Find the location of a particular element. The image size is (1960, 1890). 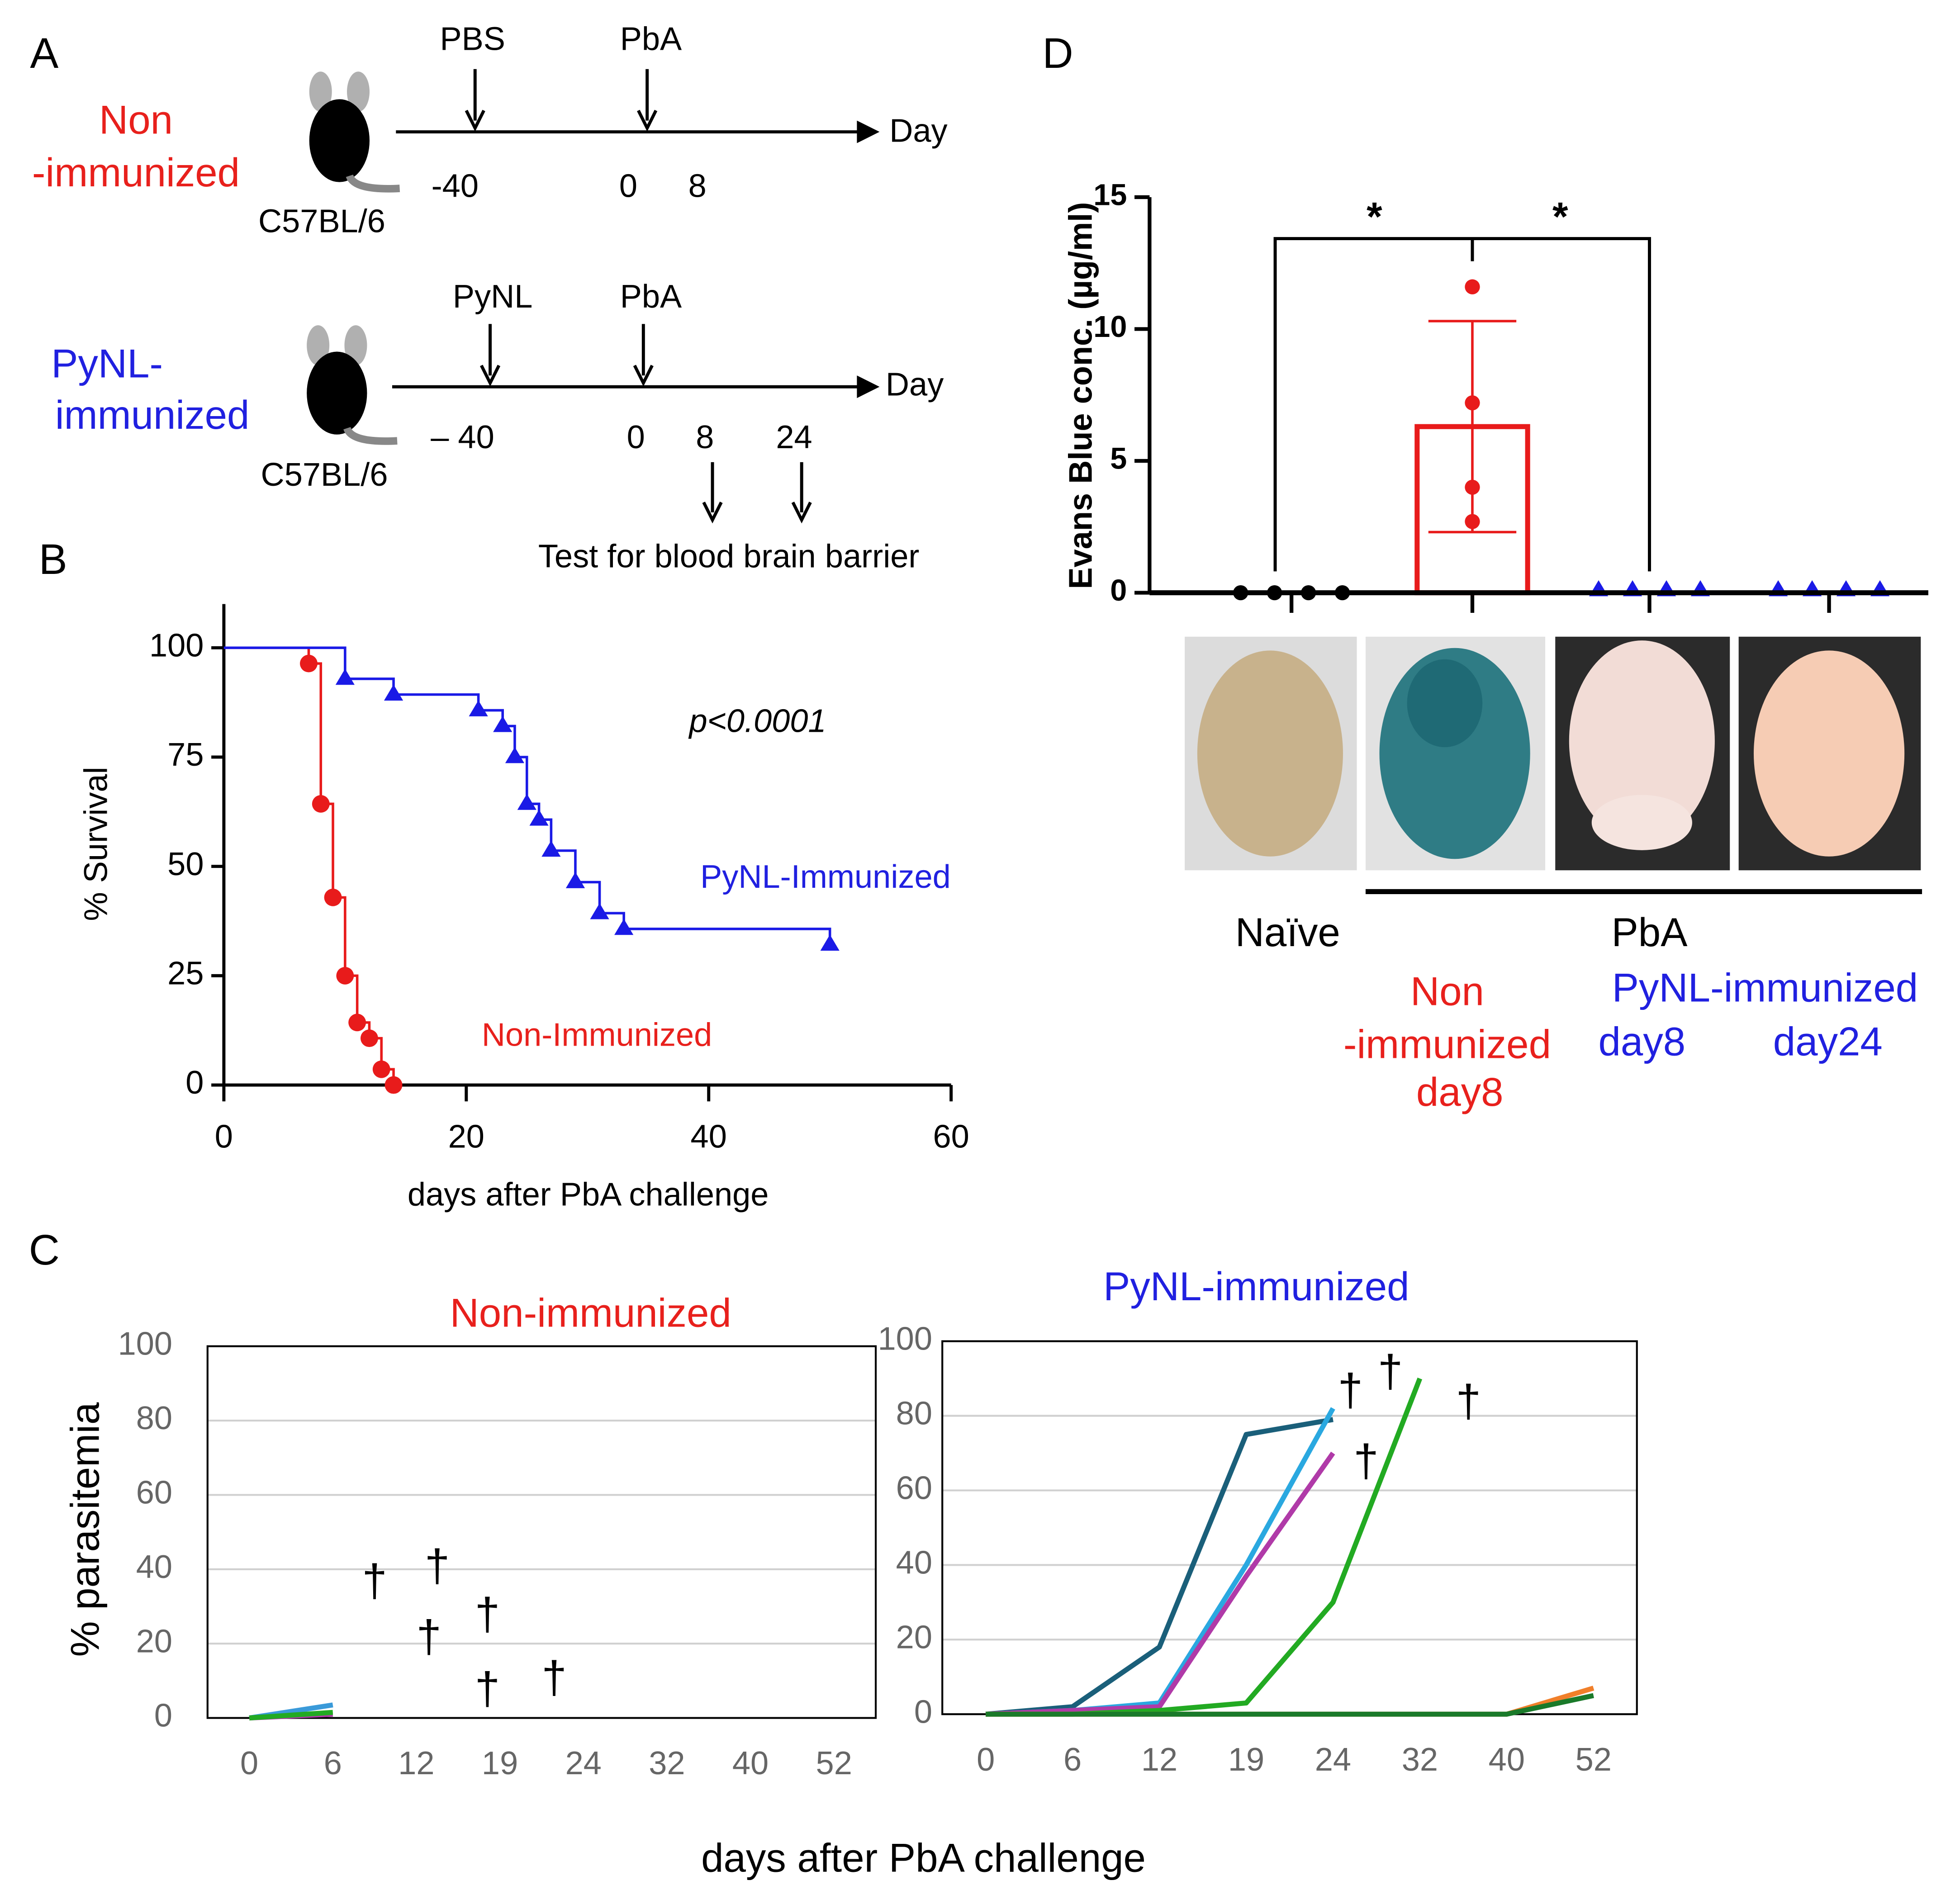

chart-title: PyNL-immunized is located at coordinates (1256, 1286).